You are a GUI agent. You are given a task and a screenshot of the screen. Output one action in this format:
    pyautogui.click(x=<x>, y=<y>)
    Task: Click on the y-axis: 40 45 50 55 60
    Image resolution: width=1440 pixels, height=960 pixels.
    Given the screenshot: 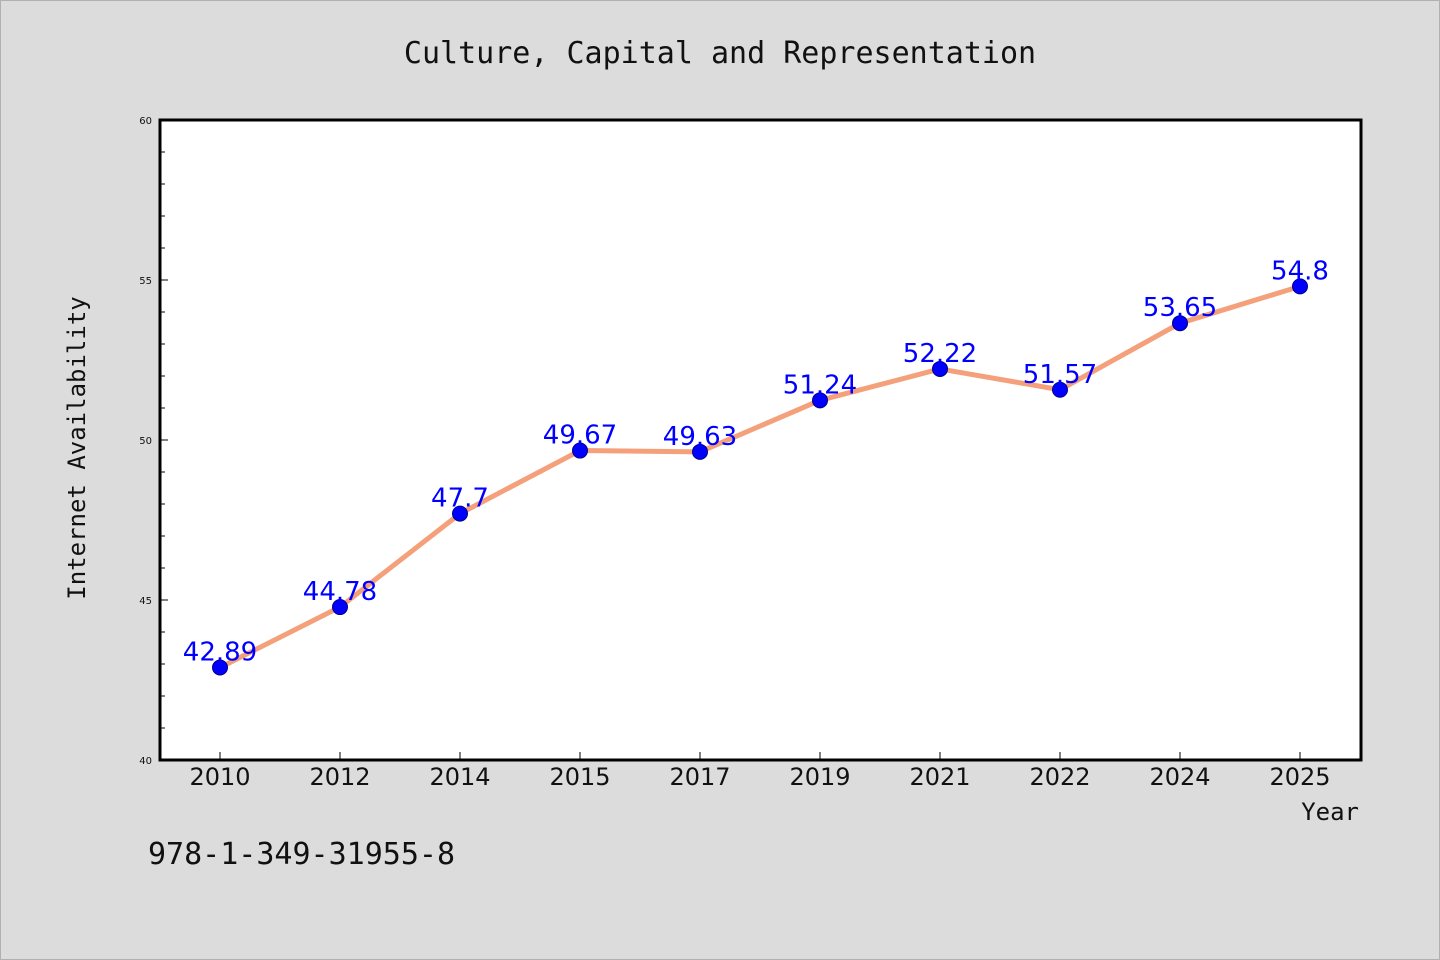 What is the action you would take?
    pyautogui.click(x=153, y=441)
    